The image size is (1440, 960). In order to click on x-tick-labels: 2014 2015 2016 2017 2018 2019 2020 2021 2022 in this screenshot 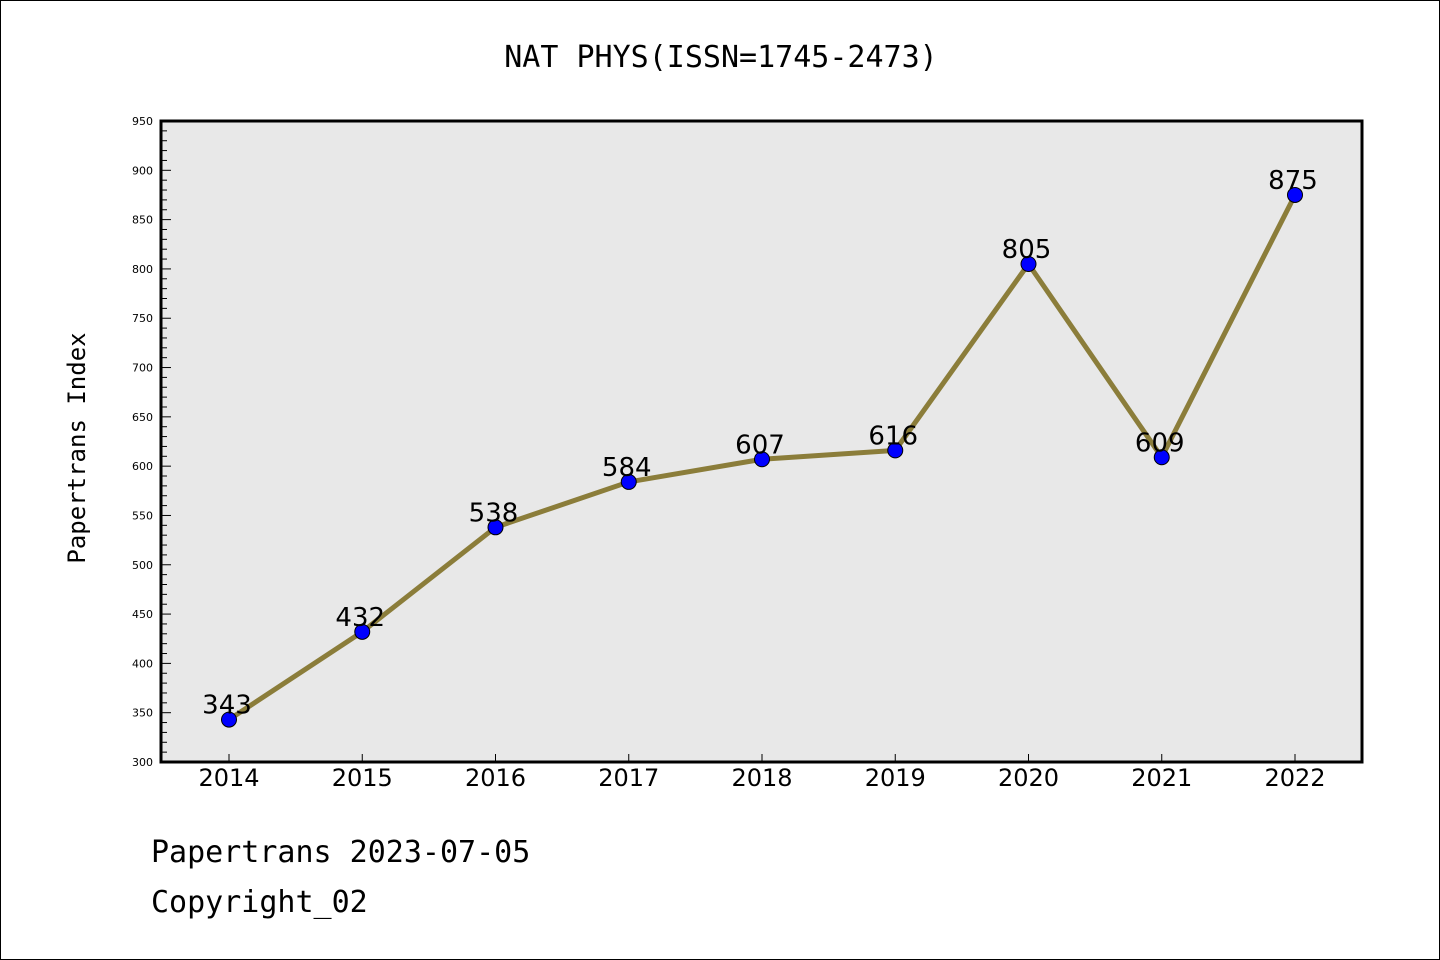, I will do `click(761, 778)`.